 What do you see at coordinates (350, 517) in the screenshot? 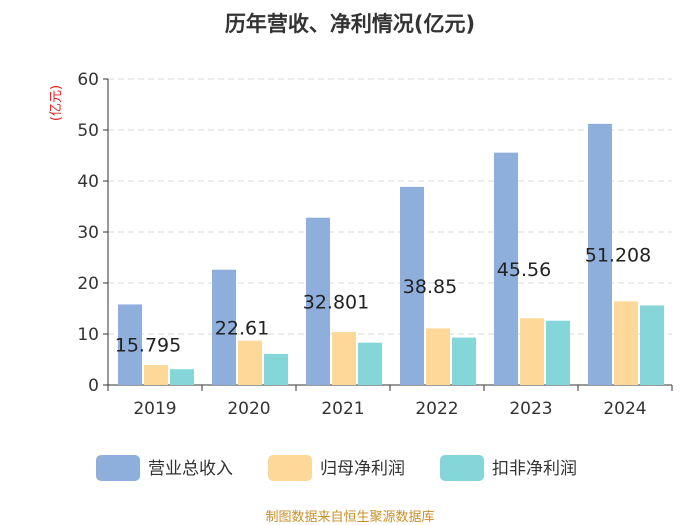
I see `source-note: 制图数据来自恒生聚源数据库` at bounding box center [350, 517].